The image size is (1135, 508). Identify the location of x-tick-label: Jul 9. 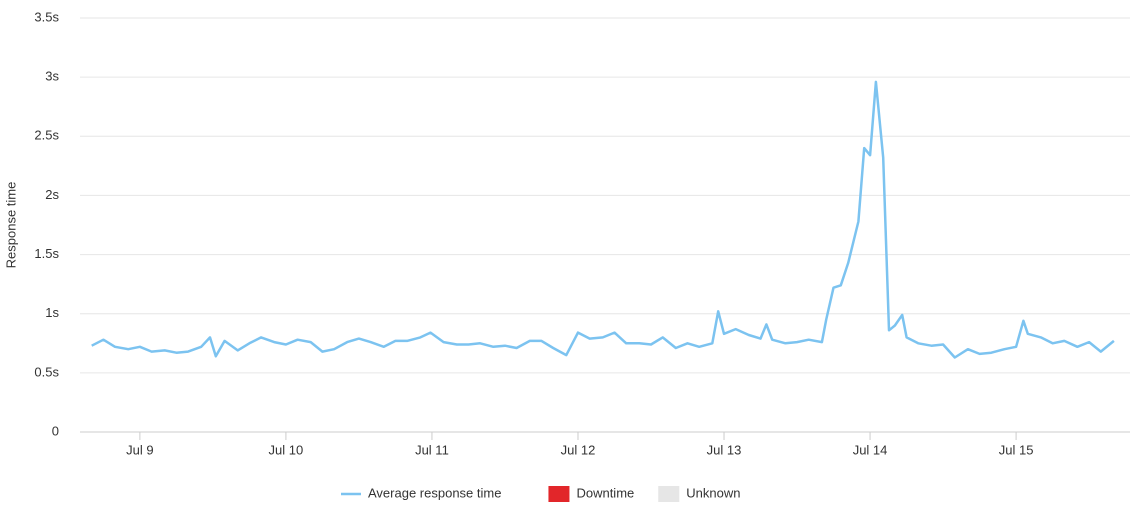
(139, 449).